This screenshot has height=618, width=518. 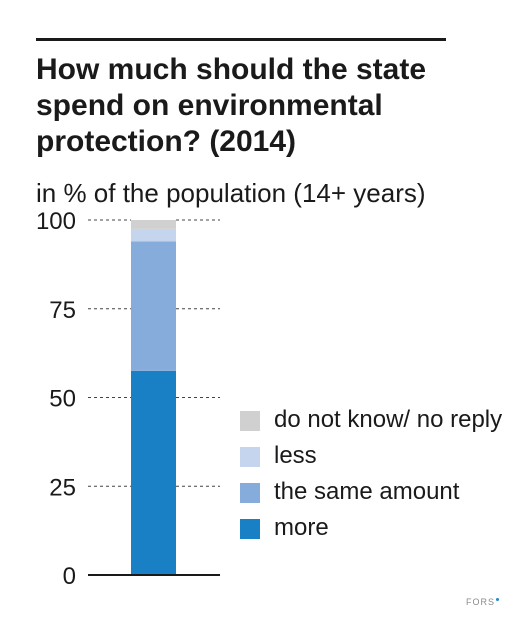 I want to click on legend-item-less: less, so click(x=375, y=456).